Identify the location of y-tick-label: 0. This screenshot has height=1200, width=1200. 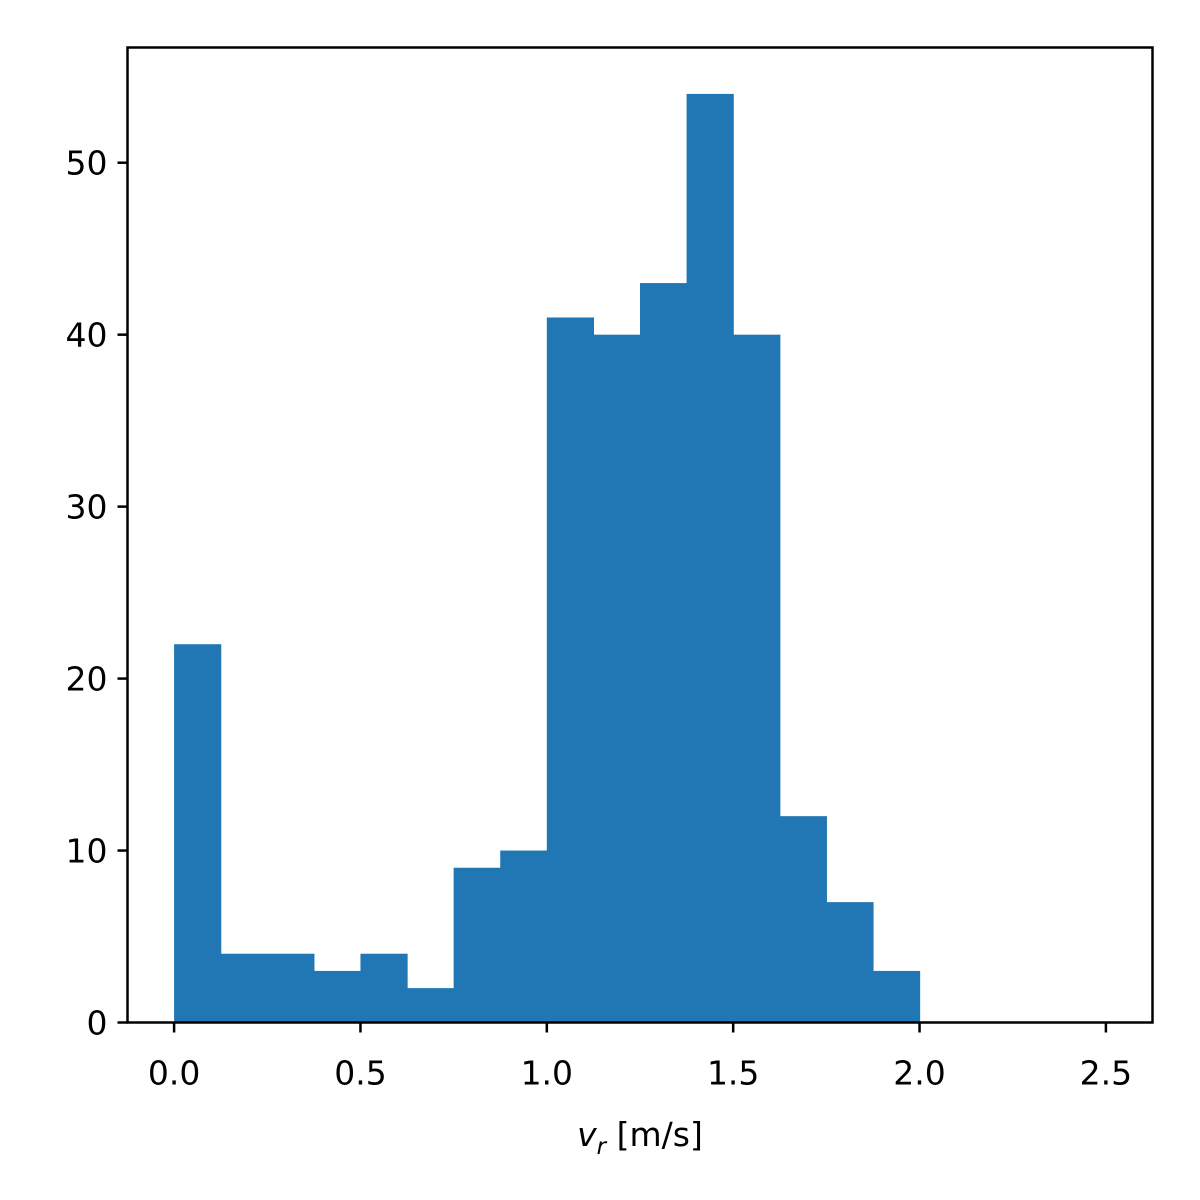
(97, 1023).